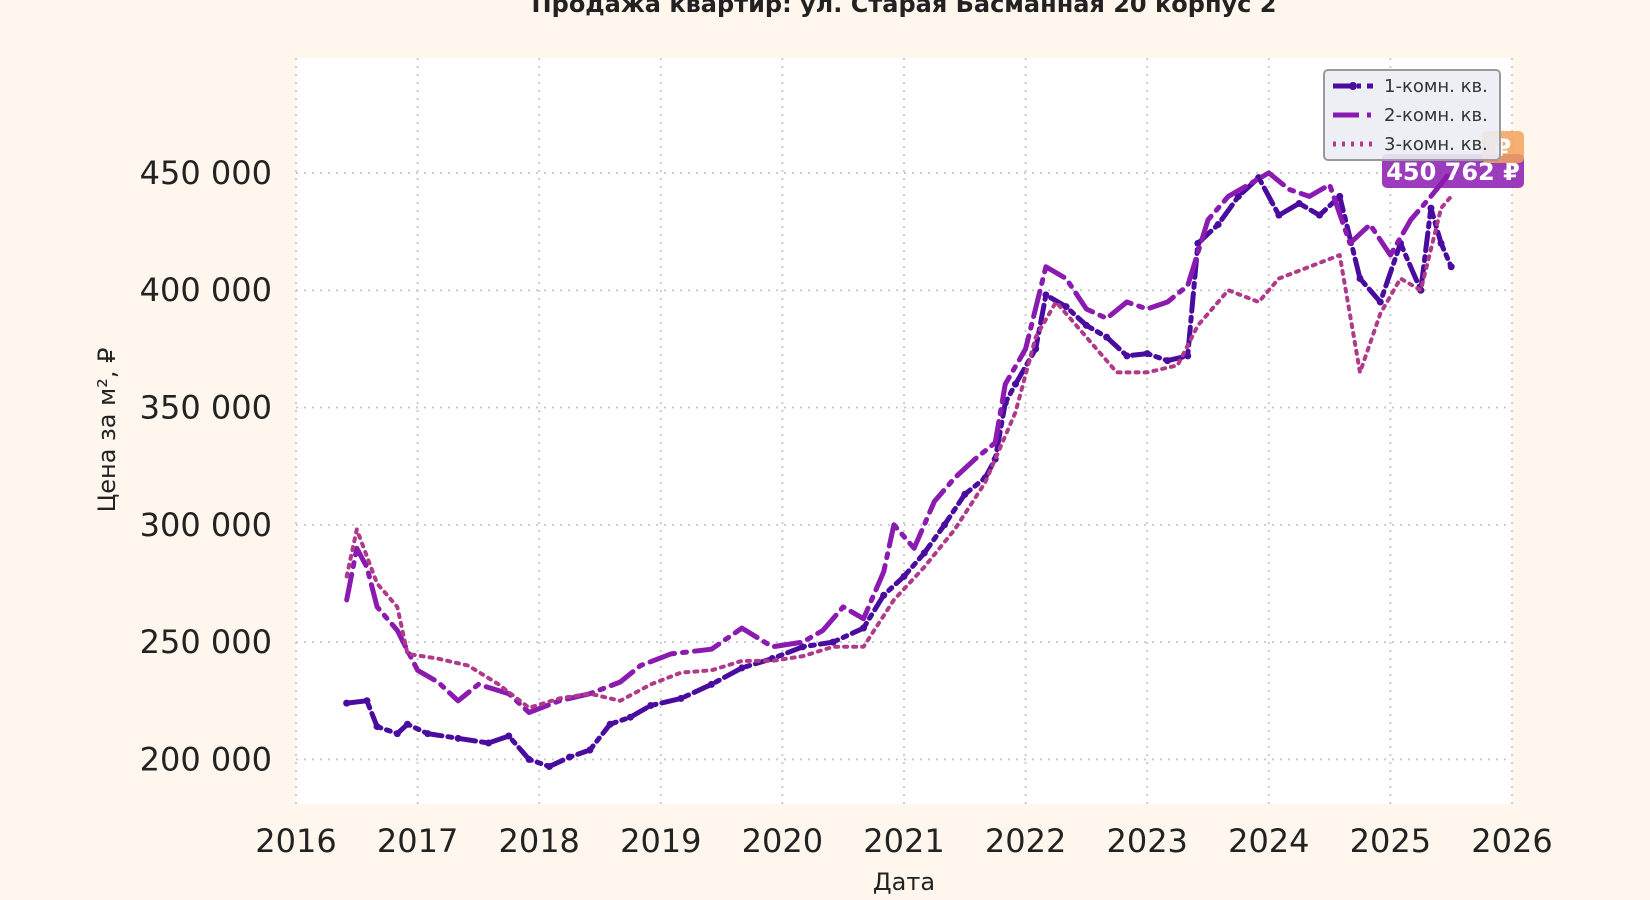 Image resolution: width=1650 pixels, height=900 pixels. I want to click on x-tick-label: 2016, so click(295, 841).